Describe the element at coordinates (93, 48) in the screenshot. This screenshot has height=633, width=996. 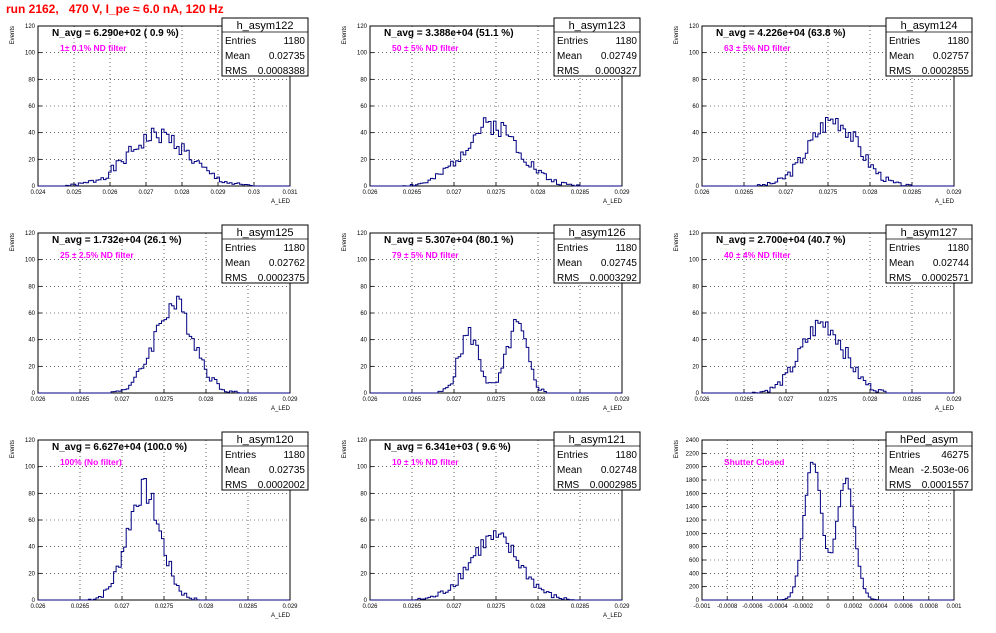
I see `filter-label: 1± 0.1% ND filter` at that location.